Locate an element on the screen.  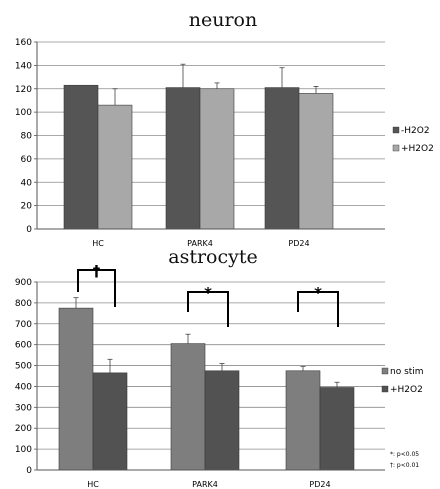
neuron-legend-label: +H2O2 is located at coordinates (417, 149).